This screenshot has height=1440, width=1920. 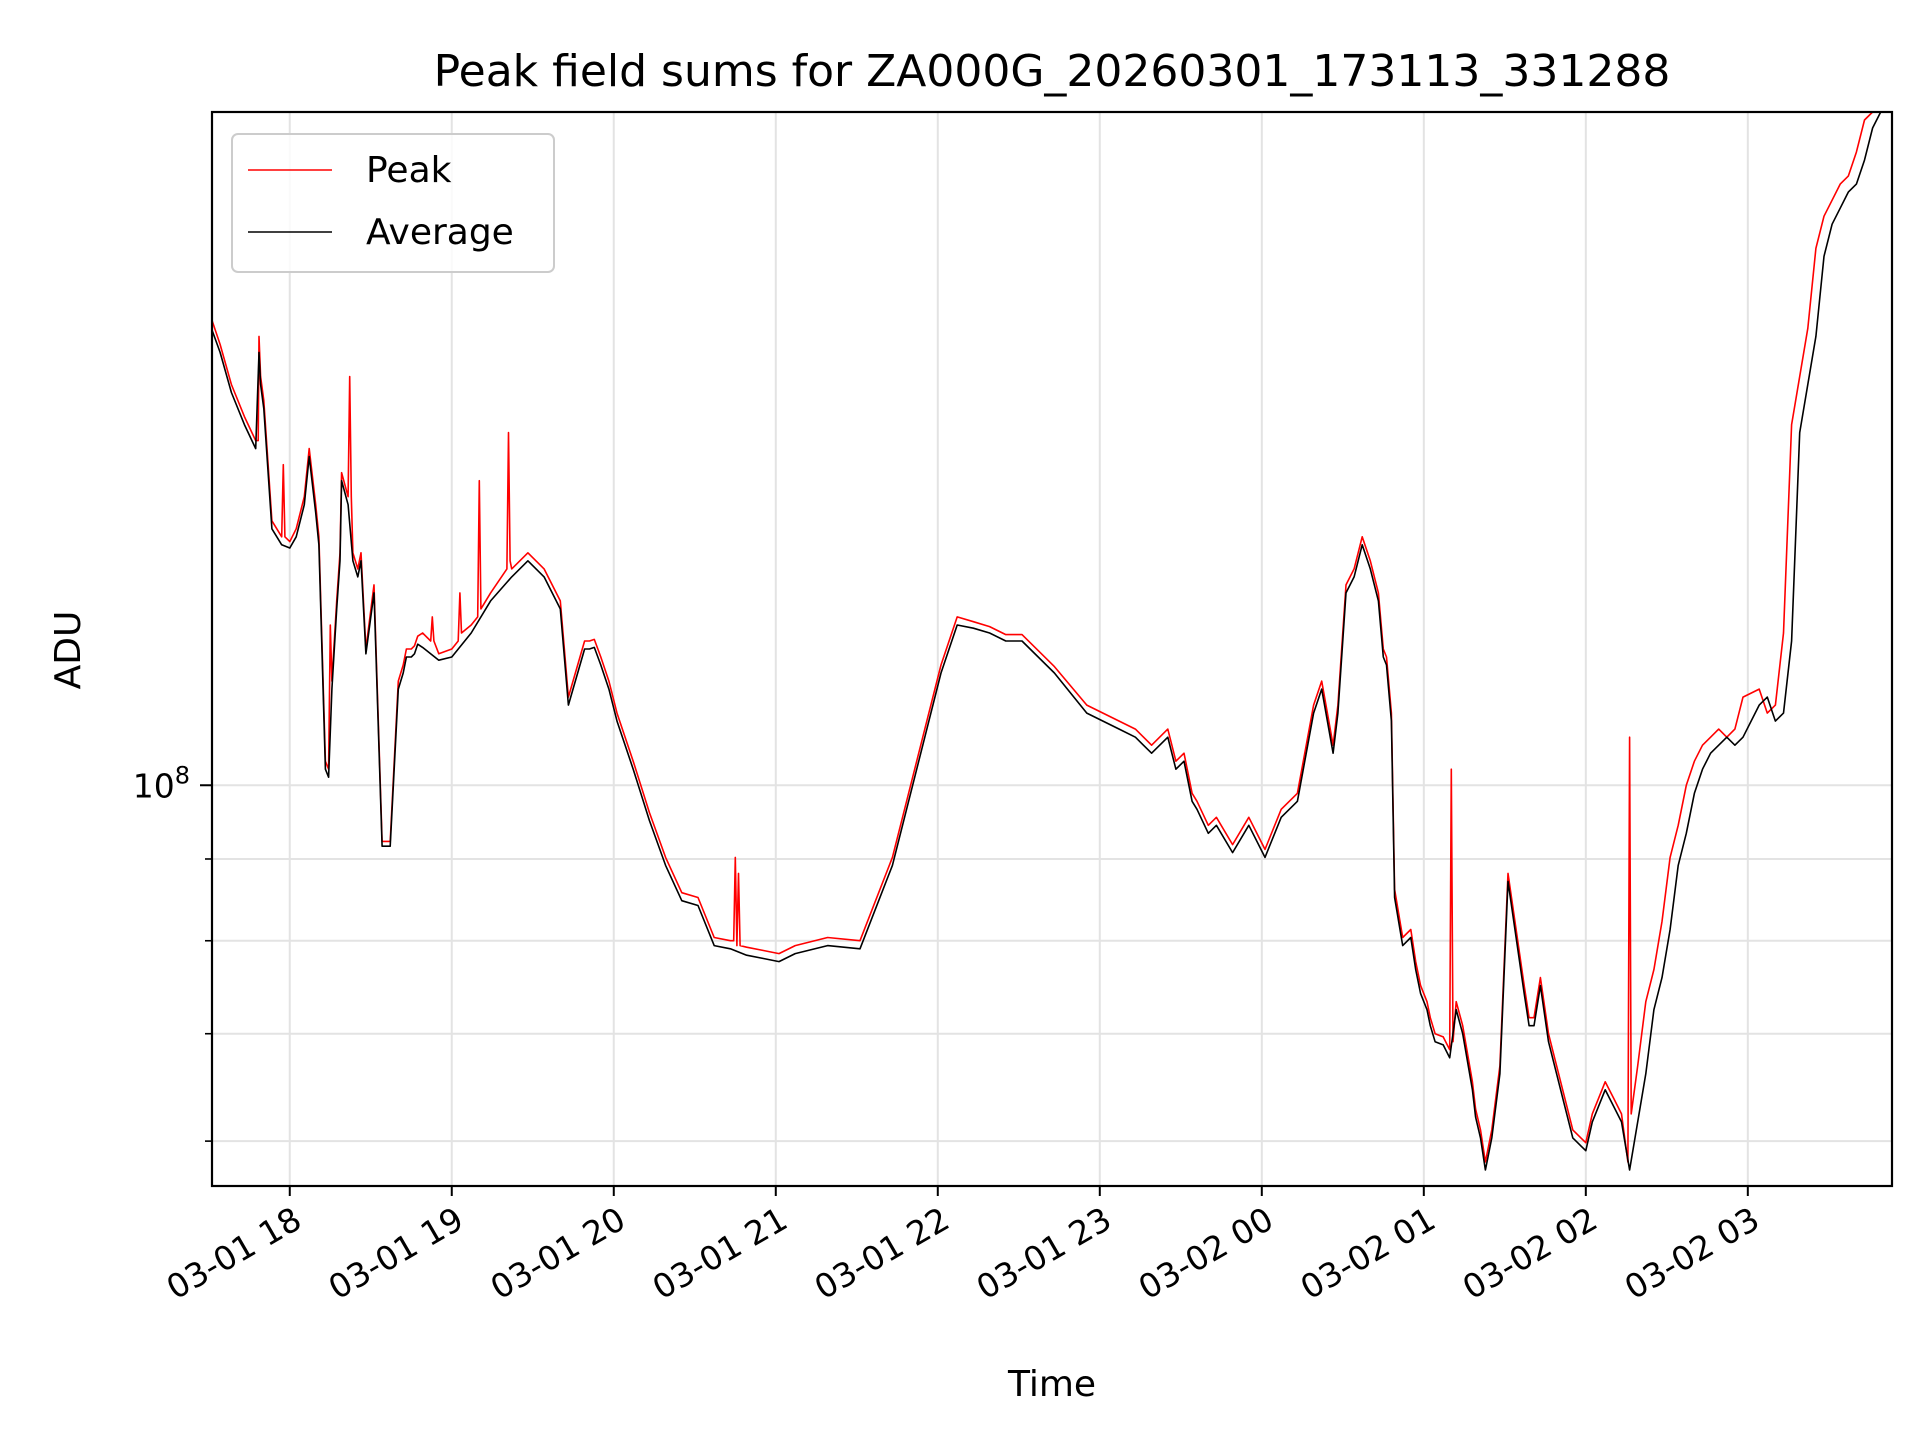 I want to click on legend: Peak Average, so click(x=393, y=203).